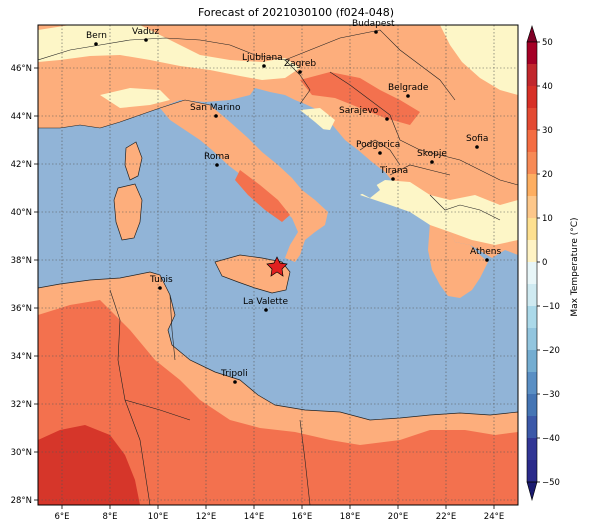 The width and height of the screenshot is (592, 529). What do you see at coordinates (477, 139) in the screenshot?
I see `city-label: Sofia` at bounding box center [477, 139].